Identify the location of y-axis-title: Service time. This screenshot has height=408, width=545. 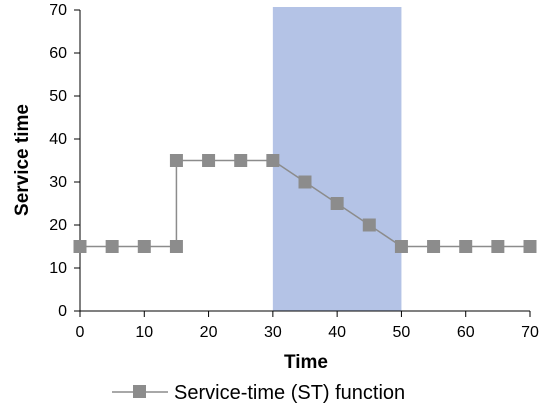
(22, 160).